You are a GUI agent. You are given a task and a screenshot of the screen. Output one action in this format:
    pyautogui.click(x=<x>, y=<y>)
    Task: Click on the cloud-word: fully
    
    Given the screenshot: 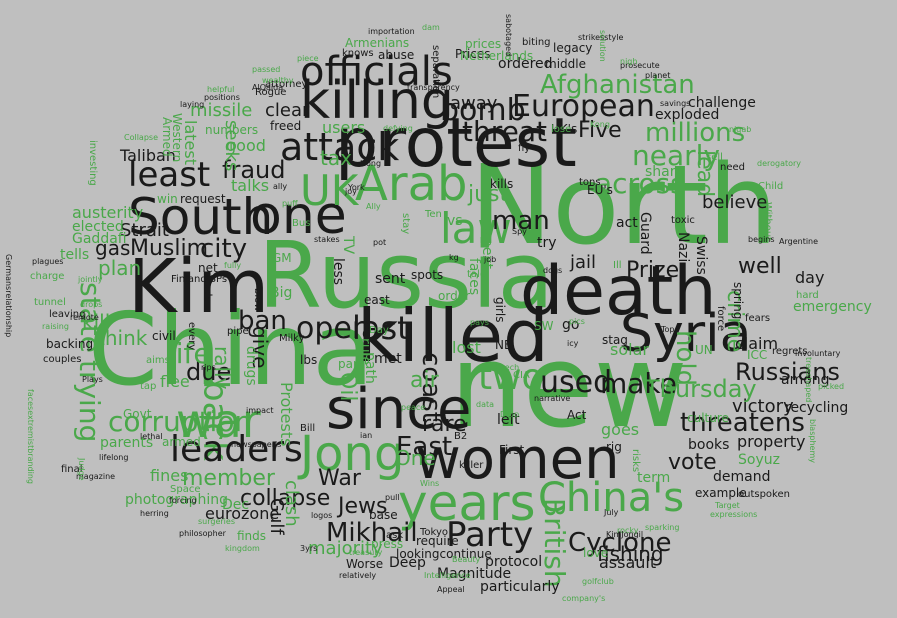 What is the action you would take?
    pyautogui.click(x=233, y=265)
    